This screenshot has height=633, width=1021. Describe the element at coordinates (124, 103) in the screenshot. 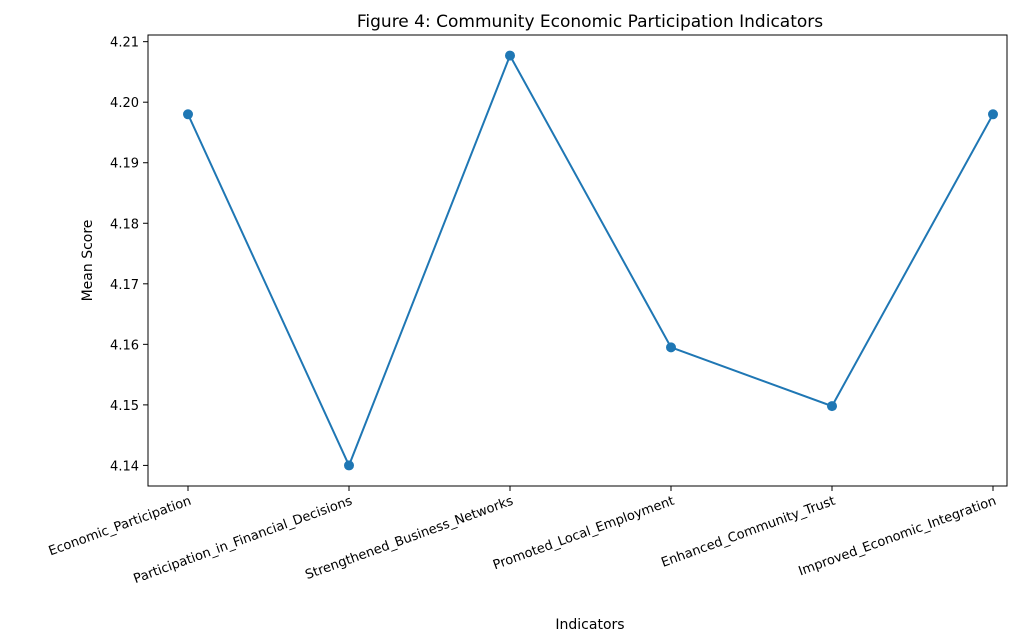

I see `y-tick-label: 4.20` at that location.